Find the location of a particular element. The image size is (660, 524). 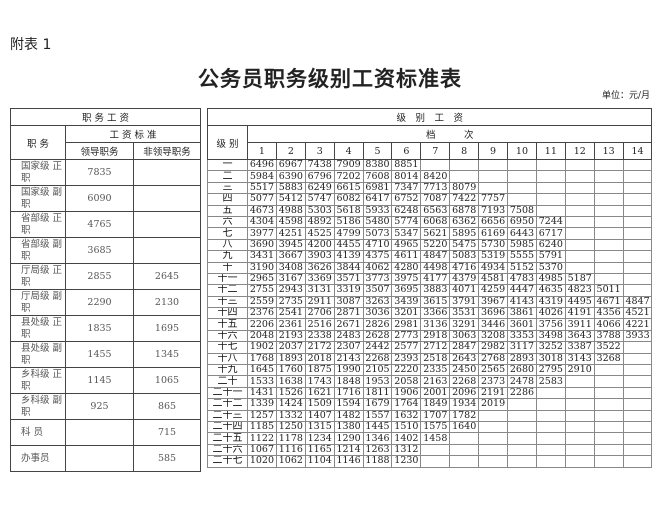

salary-cell: 1315 is located at coordinates (319, 427).